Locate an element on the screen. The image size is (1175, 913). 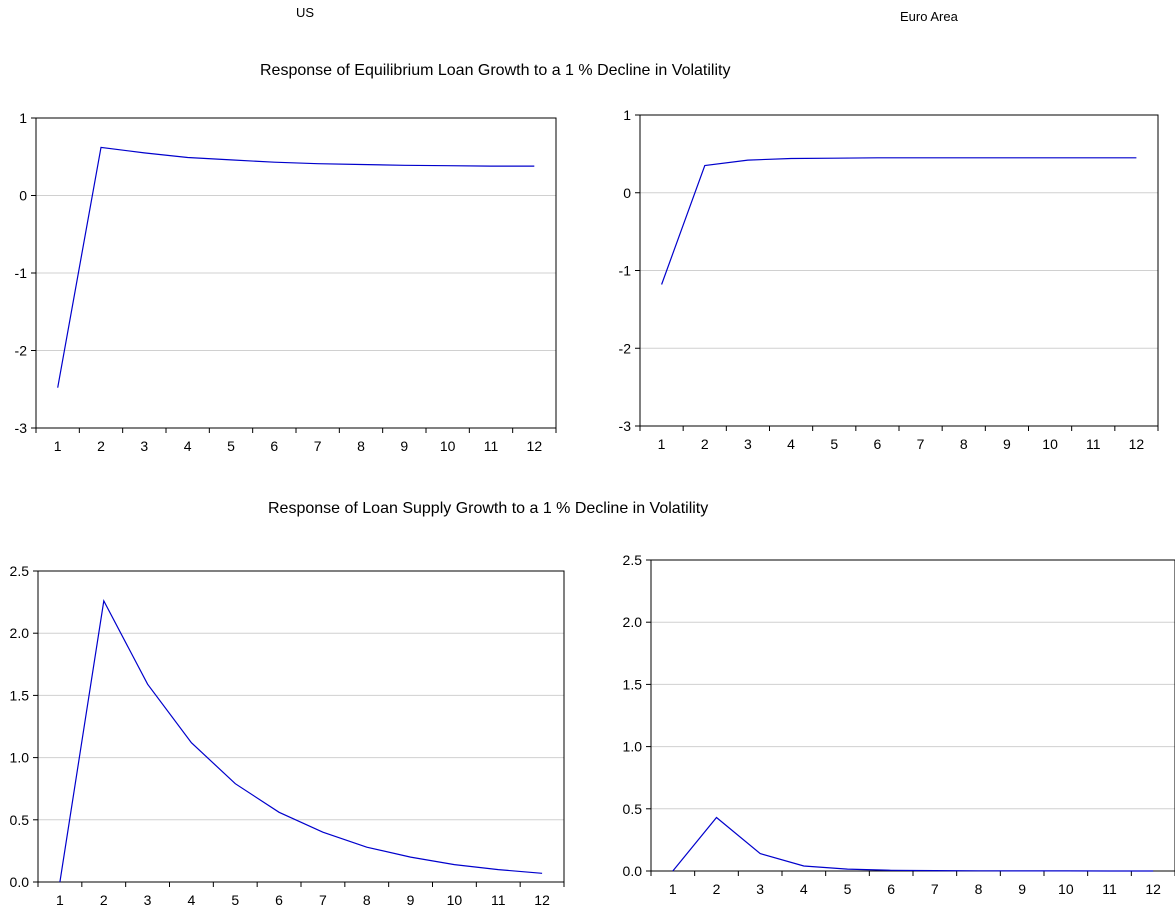
euro-supply-series-line is located at coordinates (913, 844).